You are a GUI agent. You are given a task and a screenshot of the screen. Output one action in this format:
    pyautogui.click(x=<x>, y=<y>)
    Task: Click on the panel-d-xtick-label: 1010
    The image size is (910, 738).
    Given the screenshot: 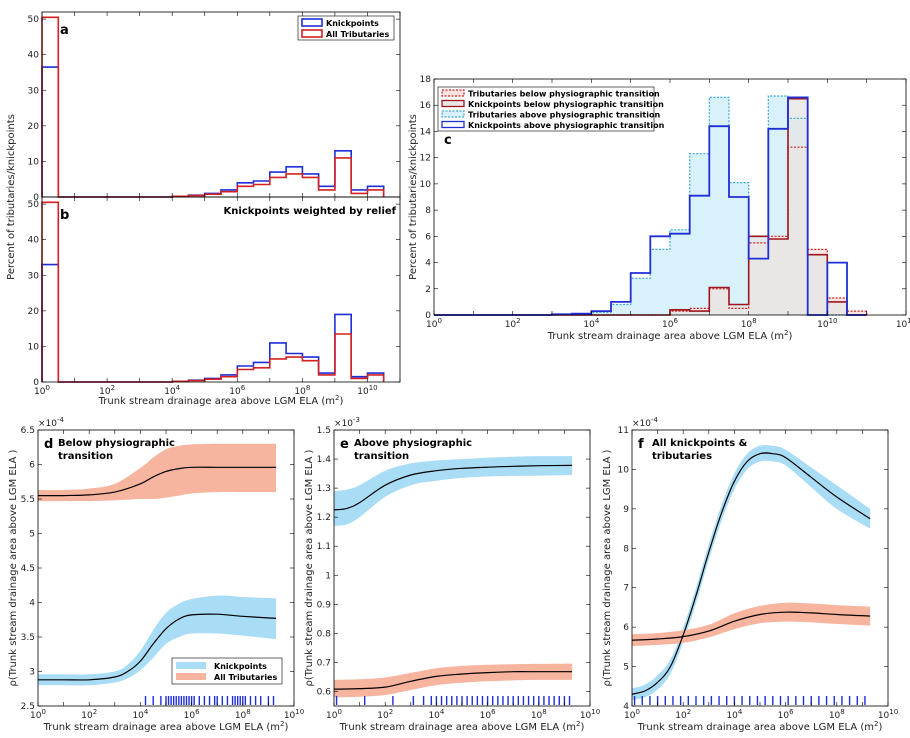 What is the action you would take?
    pyautogui.click(x=294, y=714)
    